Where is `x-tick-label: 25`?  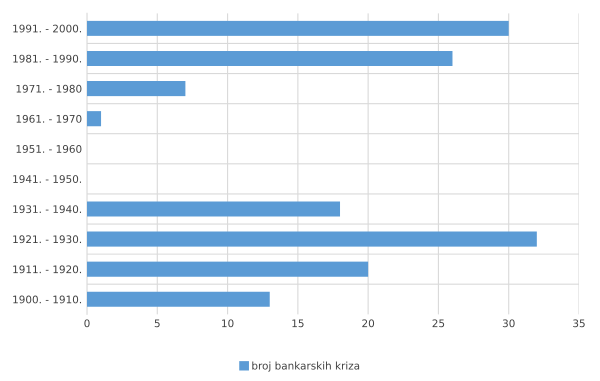
x-tick-label: 25 is located at coordinates (438, 323).